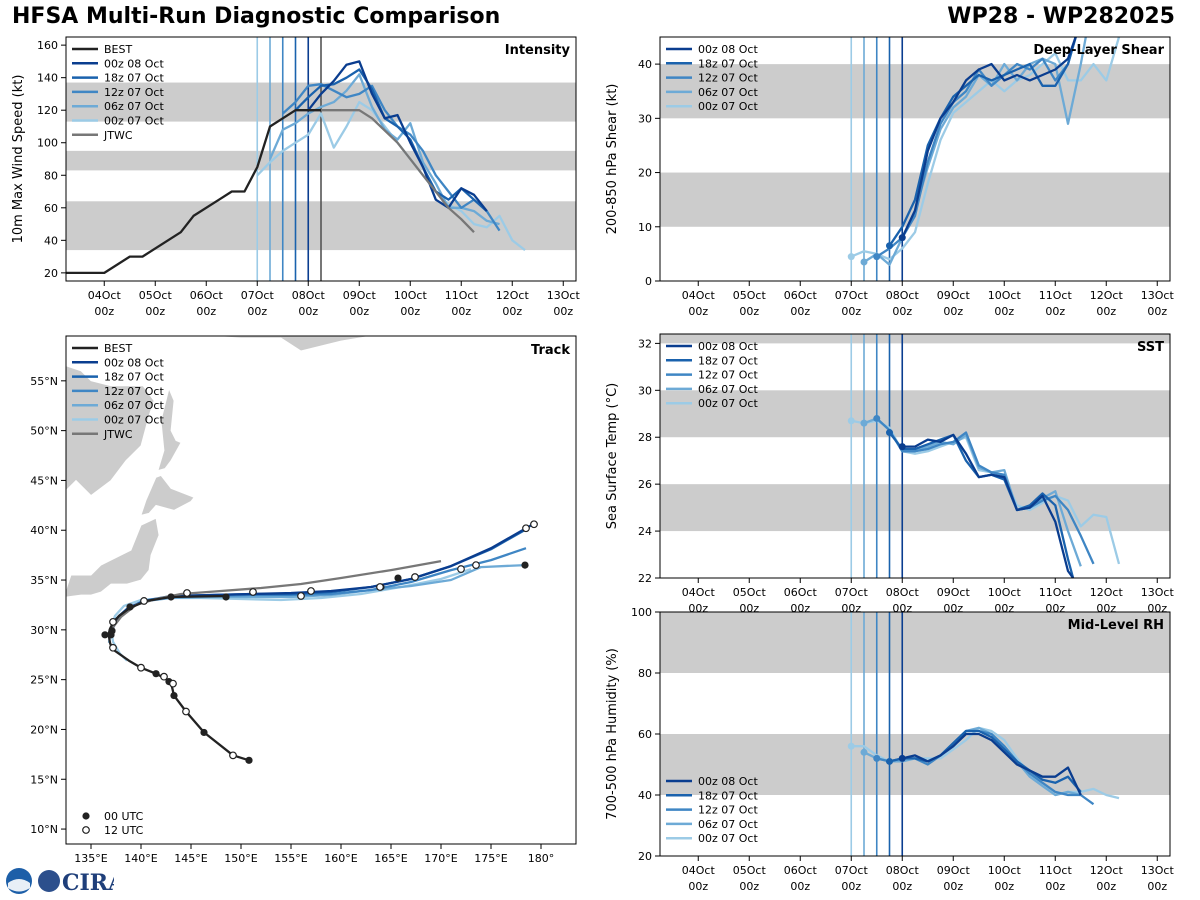 The height and width of the screenshot is (900, 1200). Describe the element at coordinates (44, 431) in the screenshot. I see `y-tick-label: 50°N` at that location.